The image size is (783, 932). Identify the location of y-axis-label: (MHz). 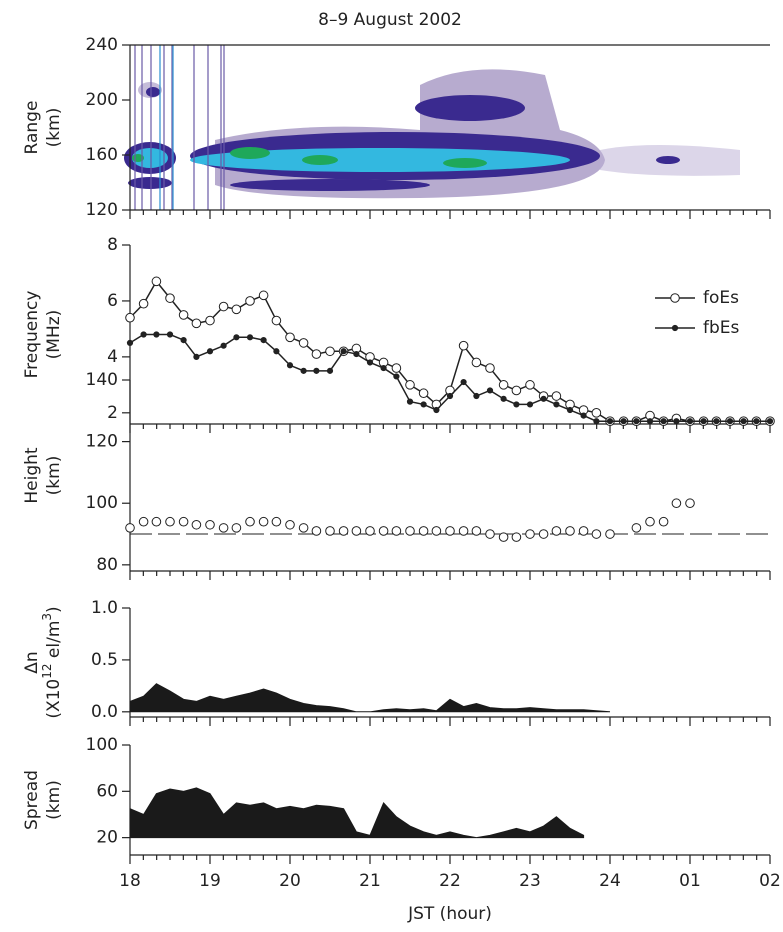
(54, 335).